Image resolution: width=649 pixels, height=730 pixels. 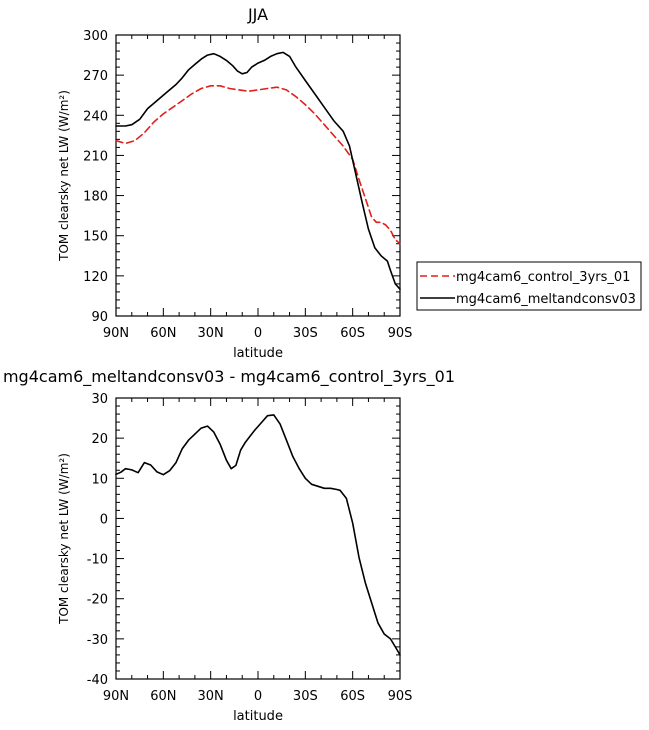 What do you see at coordinates (95, 156) in the screenshot?
I see `y-tick-label: 210` at bounding box center [95, 156].